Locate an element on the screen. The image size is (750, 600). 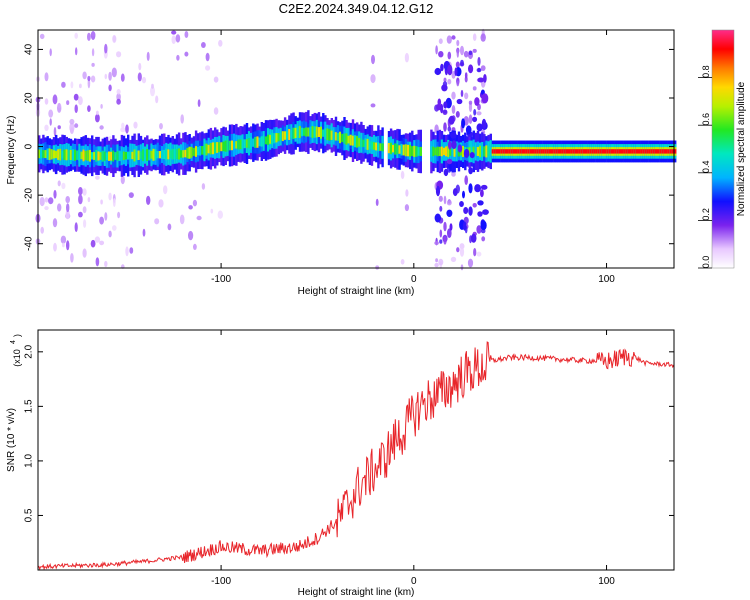
spectrogram-x-tick-label: 100 is located at coordinates (606, 279).